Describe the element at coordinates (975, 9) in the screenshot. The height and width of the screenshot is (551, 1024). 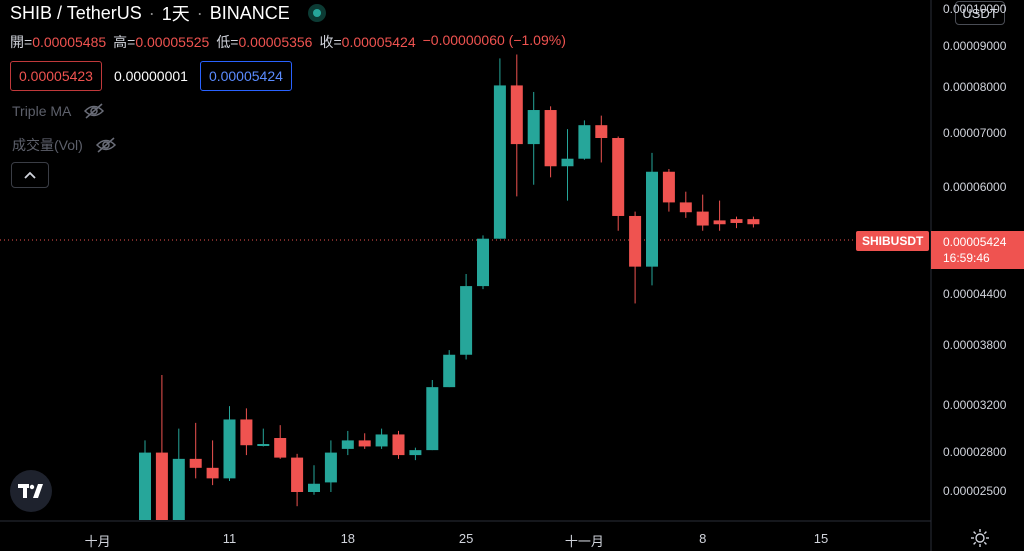
I see `price-tick-label: 0.00010000` at that location.